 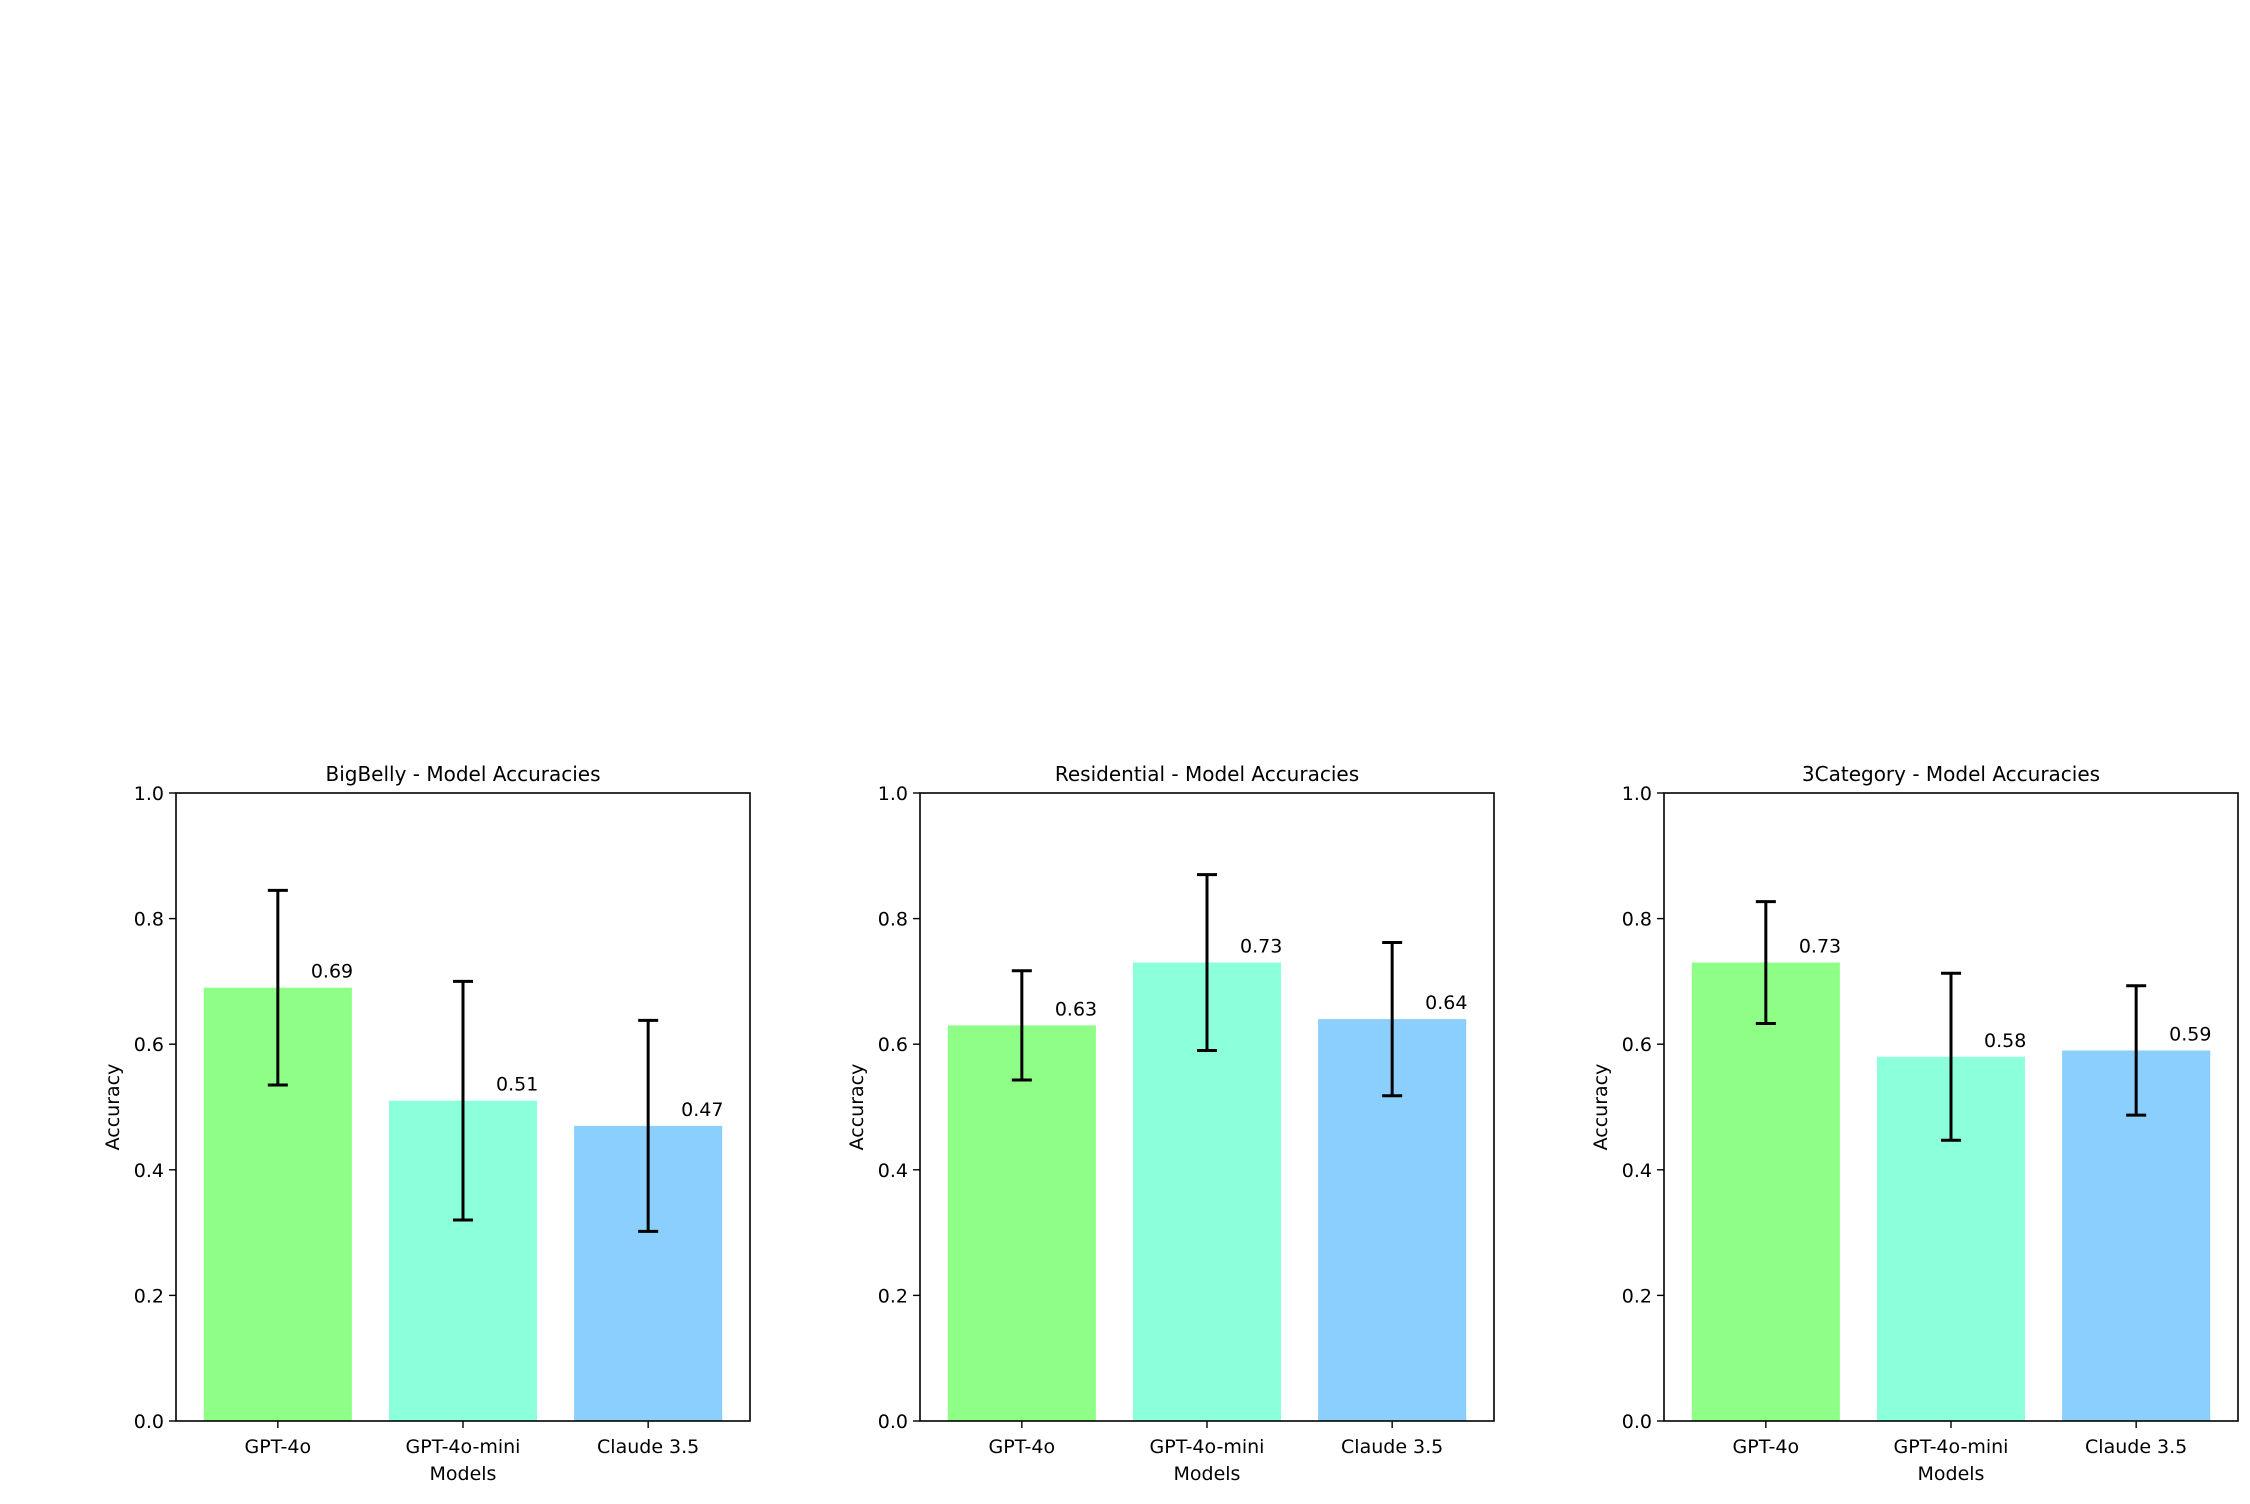 I want to click on data-label: 0.51, so click(x=517, y=1085).